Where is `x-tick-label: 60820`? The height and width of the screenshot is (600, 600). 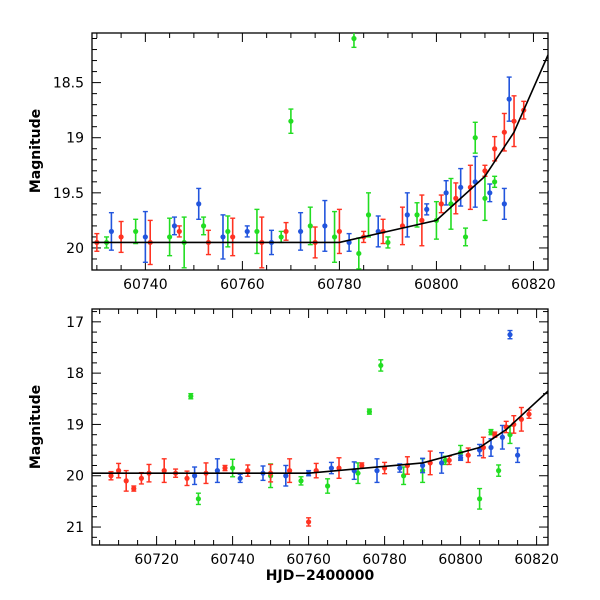 x-tick-label: 60820 is located at coordinates (533, 285).